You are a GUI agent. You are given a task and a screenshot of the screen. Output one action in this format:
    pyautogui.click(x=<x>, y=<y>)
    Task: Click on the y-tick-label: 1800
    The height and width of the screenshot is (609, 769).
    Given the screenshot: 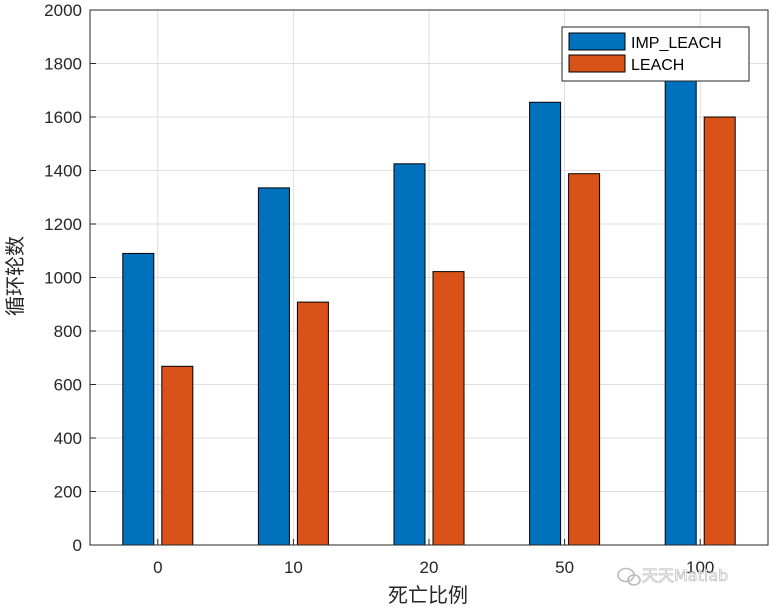 What is the action you would take?
    pyautogui.click(x=63, y=64)
    